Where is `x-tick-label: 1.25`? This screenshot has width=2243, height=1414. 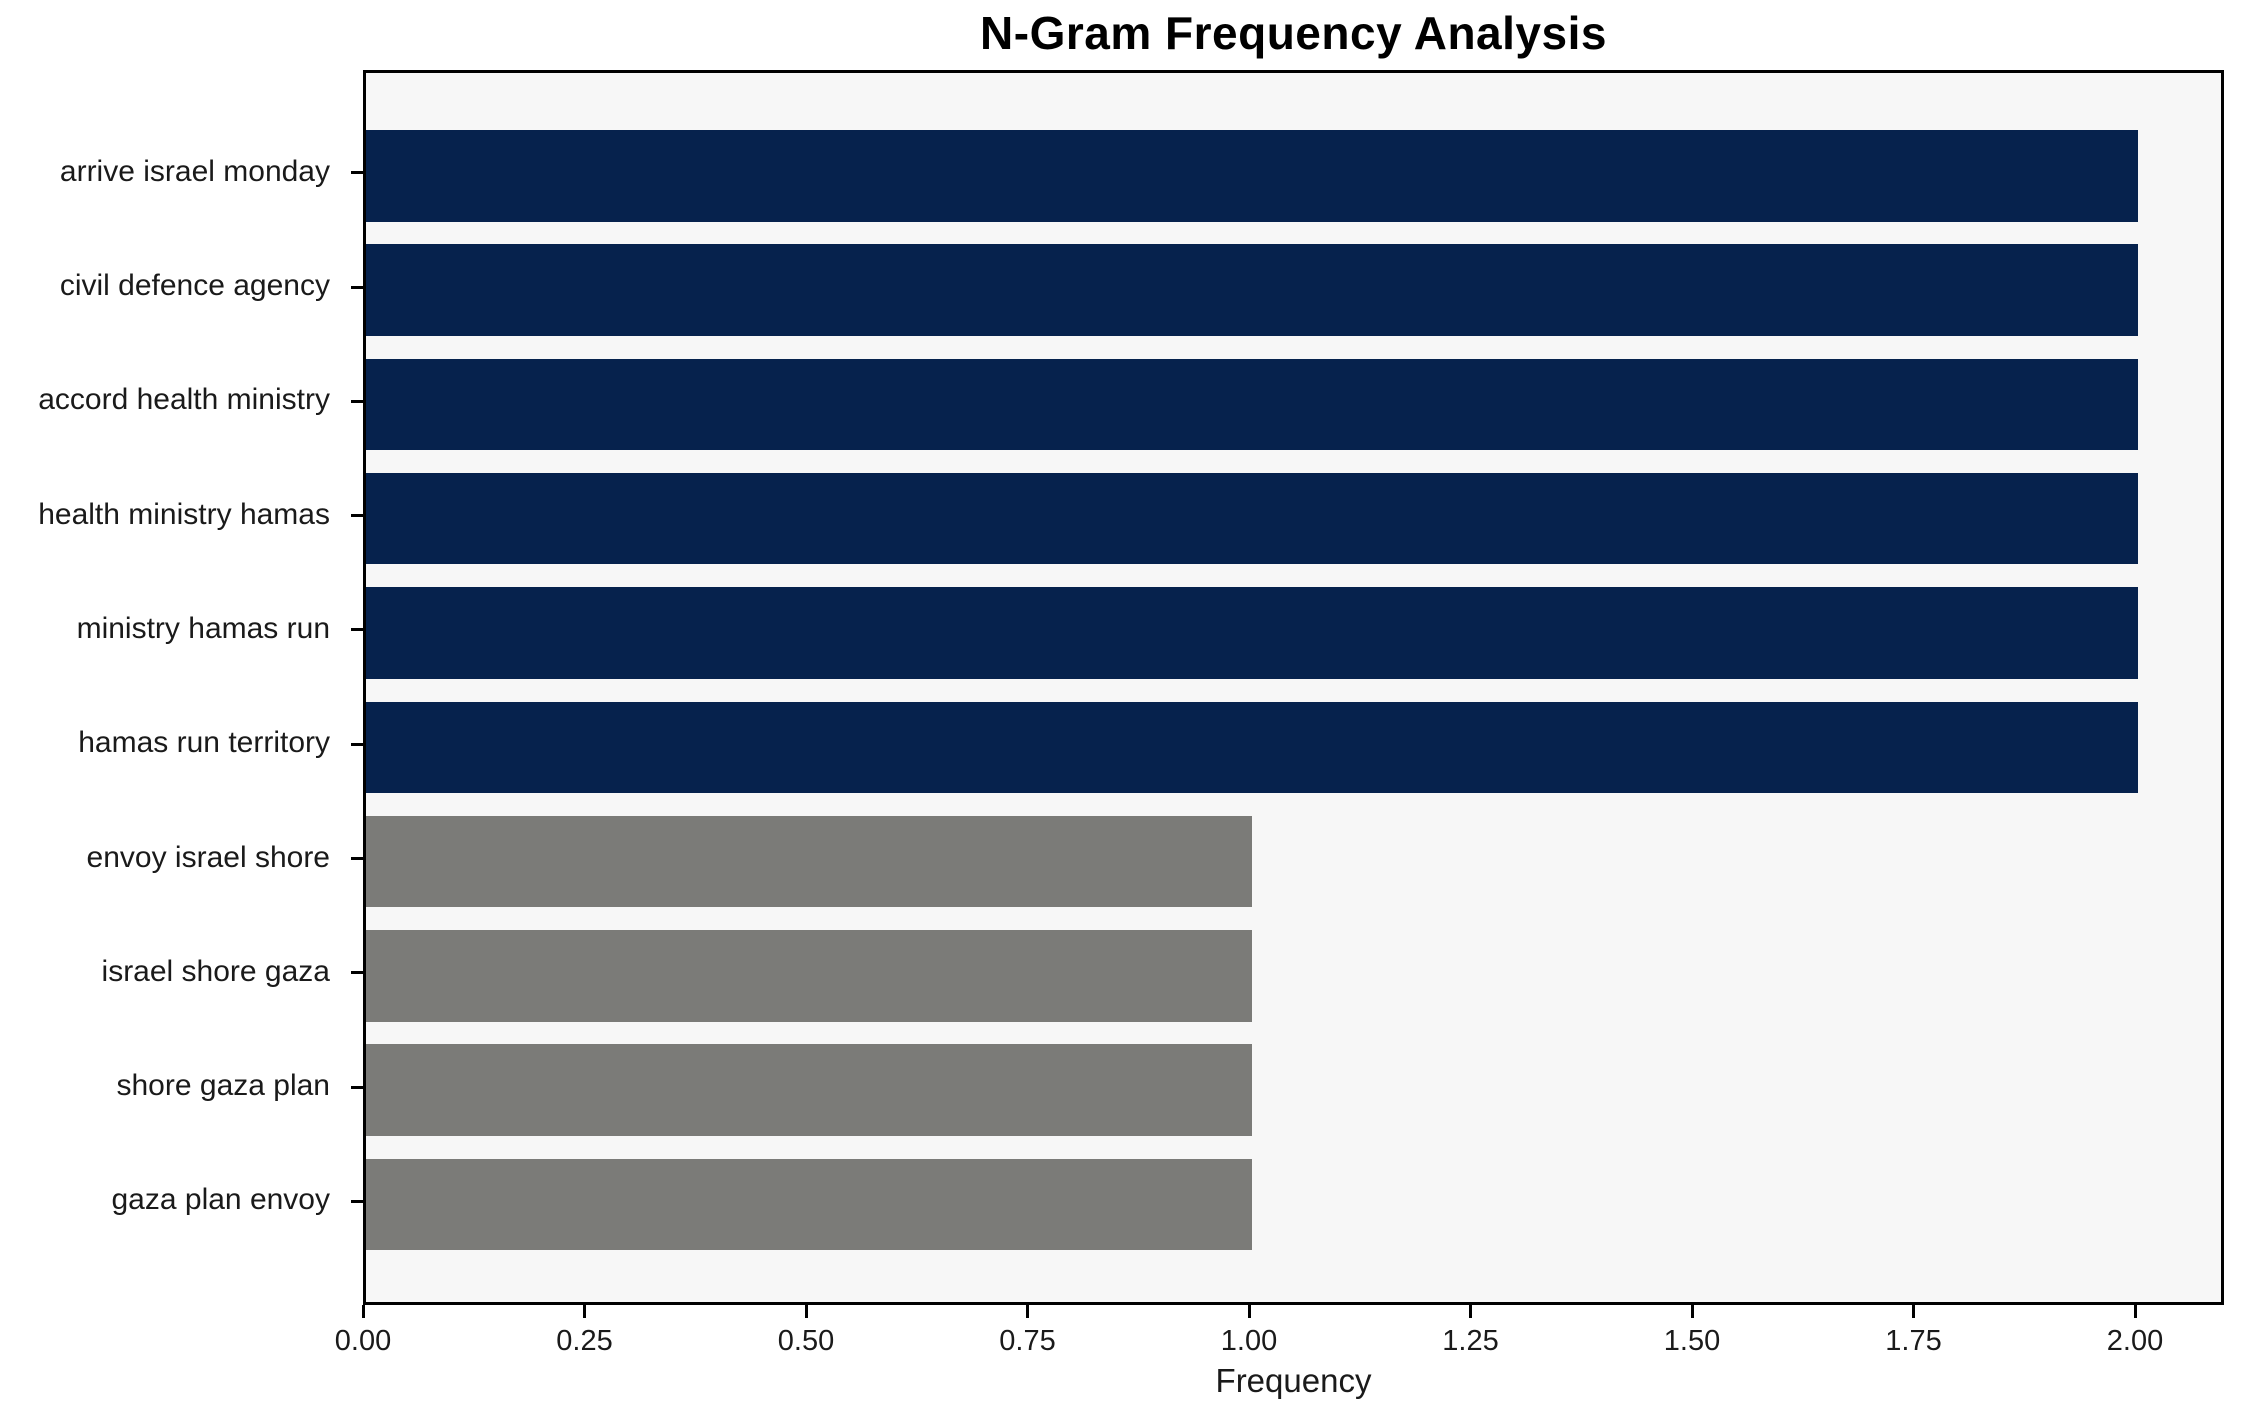
x-tick-label: 1.25 is located at coordinates (1470, 1341).